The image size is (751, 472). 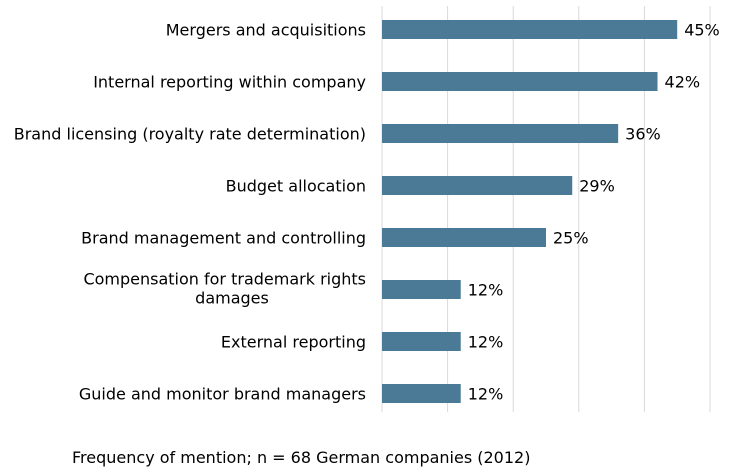 I want to click on category-label-6: Compensation for trademark rights damages, so click(x=224, y=289).